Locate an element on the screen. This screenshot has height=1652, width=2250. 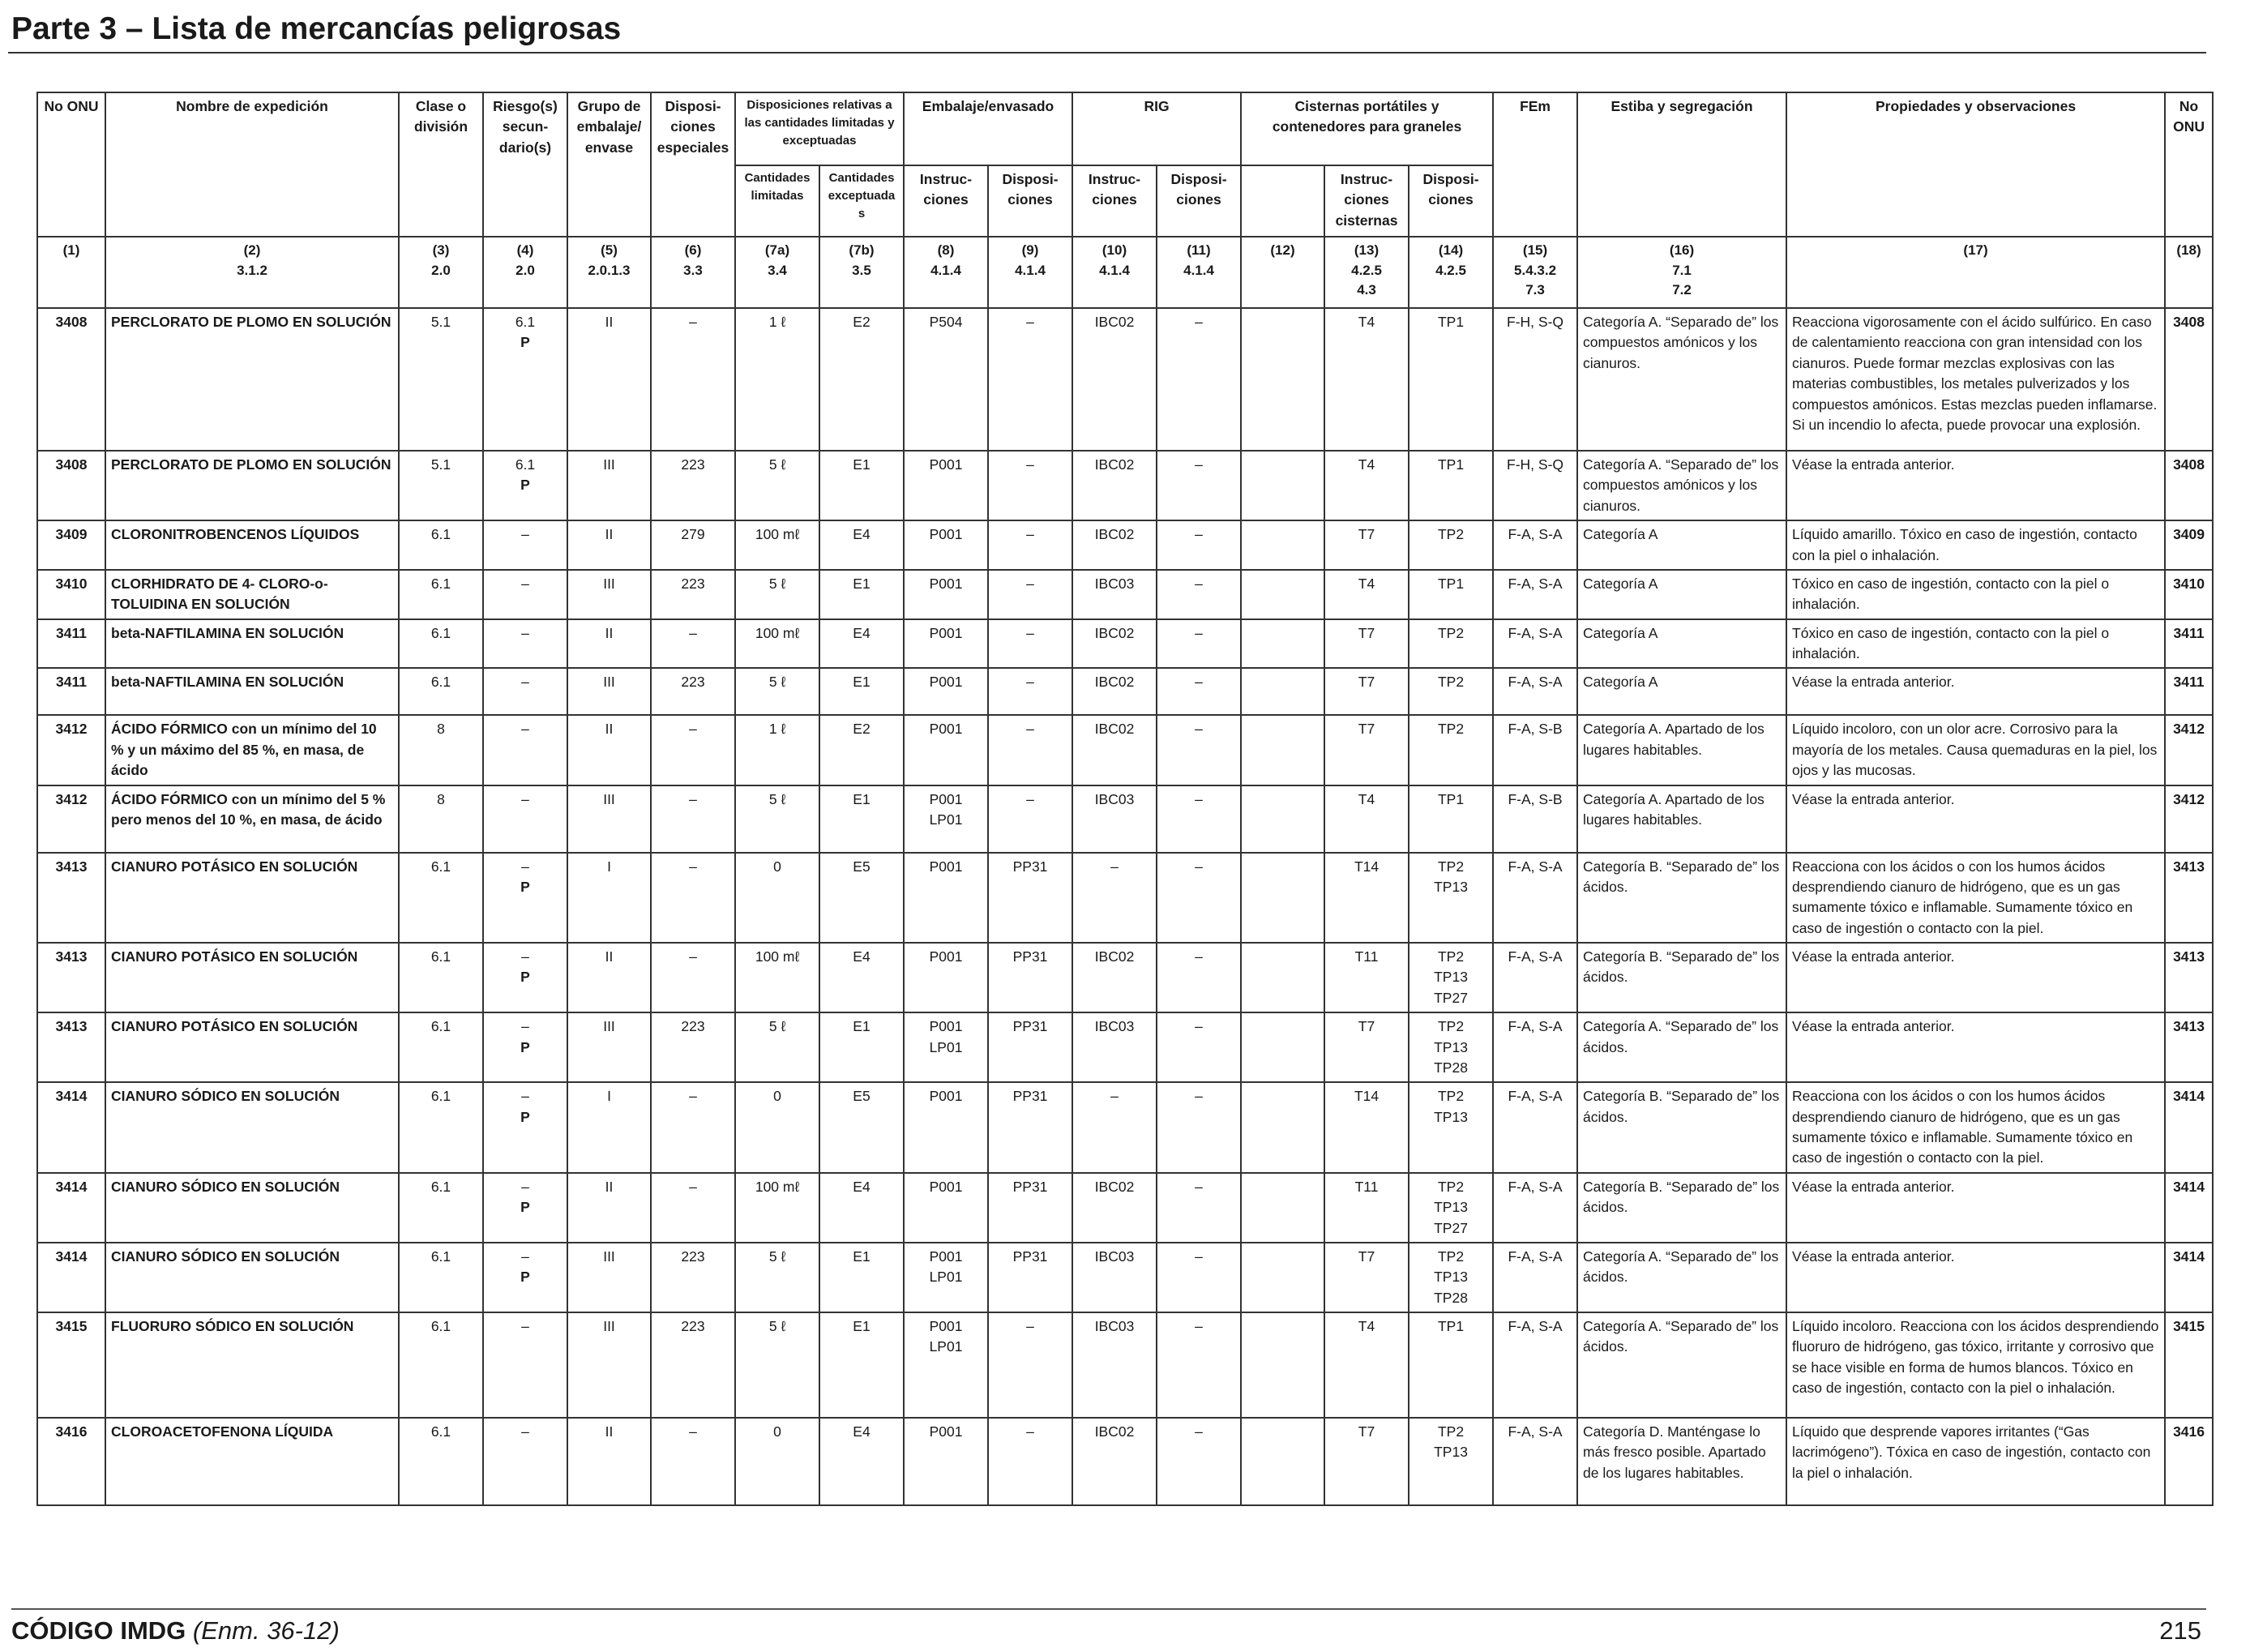
limited-quantity-cell: 5 ℓ is located at coordinates (777, 692).